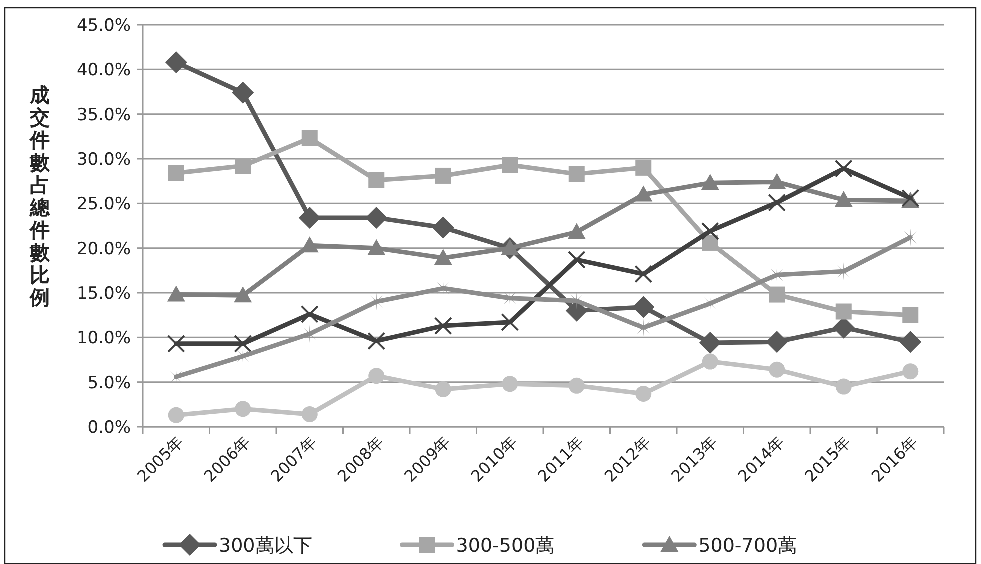 The height and width of the screenshot is (564, 981). I want to click on legend-label: 500-700萬, so click(748, 546).